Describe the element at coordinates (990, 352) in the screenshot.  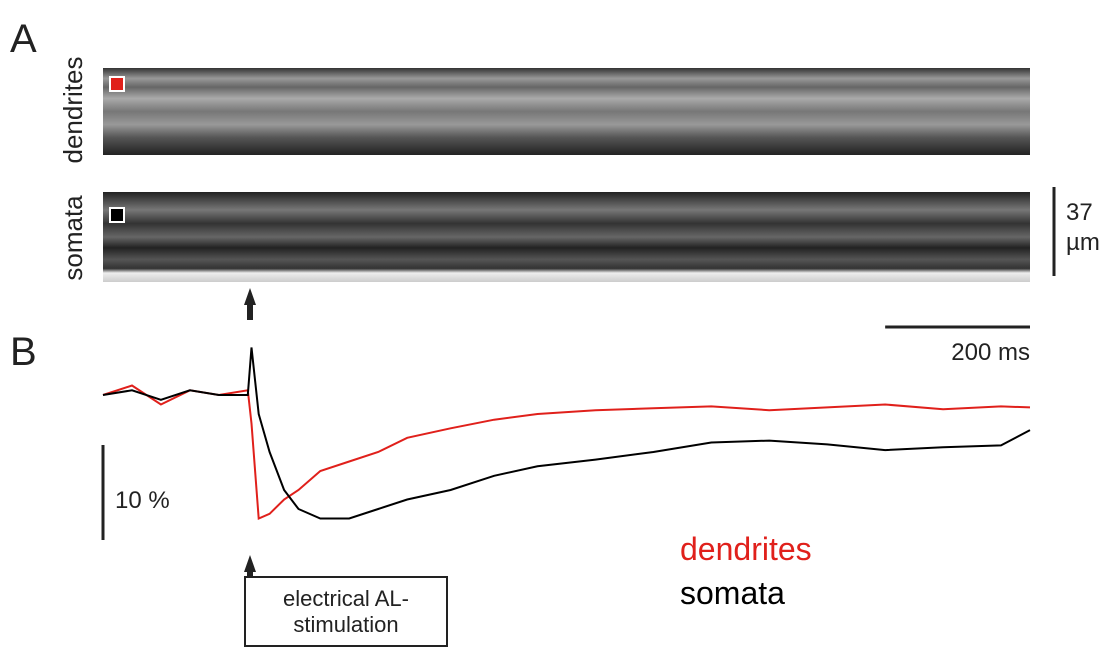
I see `scale-label: 200 ms` at that location.